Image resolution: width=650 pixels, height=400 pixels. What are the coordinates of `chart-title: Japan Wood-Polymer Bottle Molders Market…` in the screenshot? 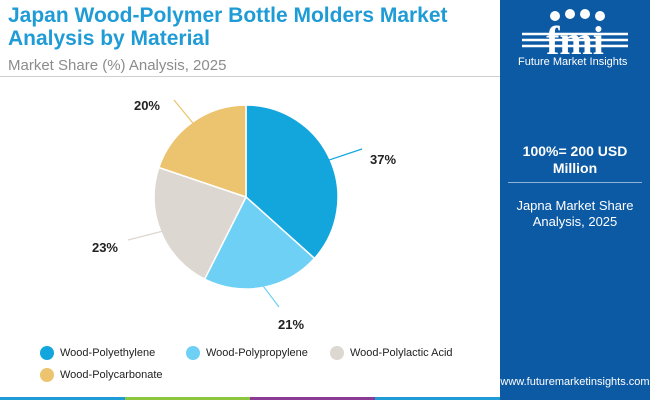 It's located at (228, 27).